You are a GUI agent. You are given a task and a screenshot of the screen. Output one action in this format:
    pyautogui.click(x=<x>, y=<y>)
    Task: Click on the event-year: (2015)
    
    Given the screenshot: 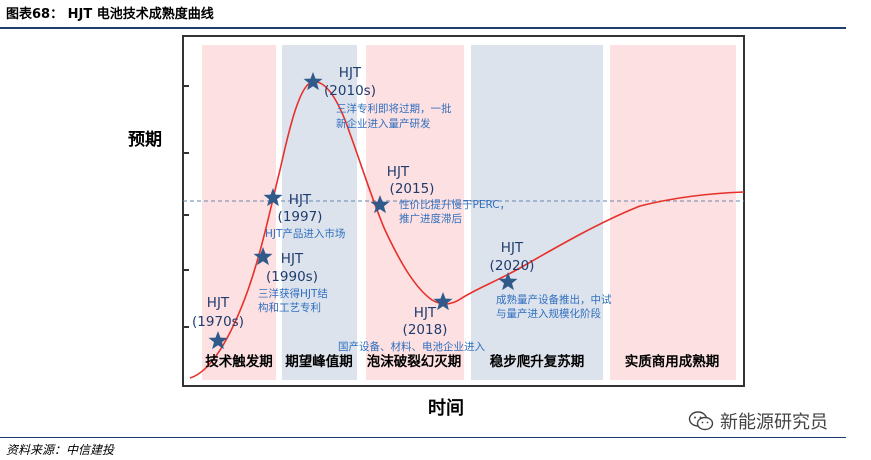 What is the action you would take?
    pyautogui.click(x=412, y=189)
    